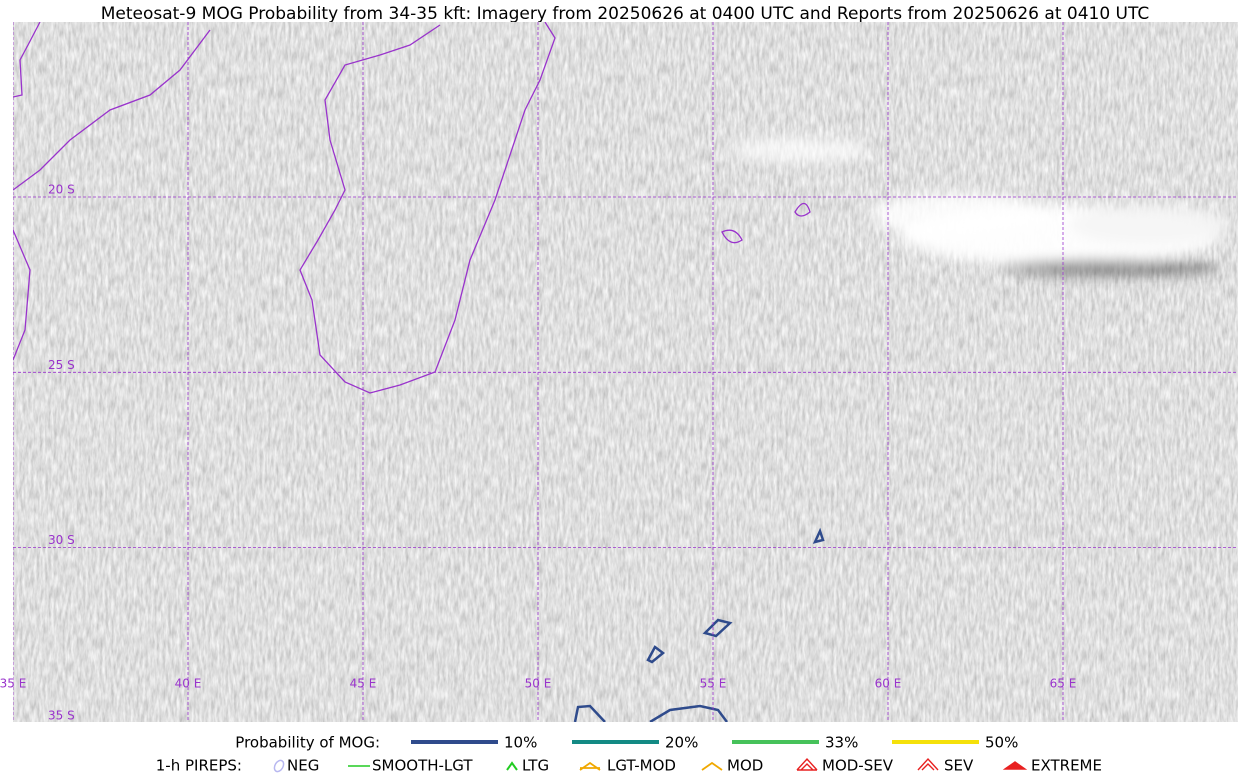 This screenshot has height=782, width=1250. What do you see at coordinates (538, 684) in the screenshot?
I see `lon-label: 50 E` at bounding box center [538, 684].